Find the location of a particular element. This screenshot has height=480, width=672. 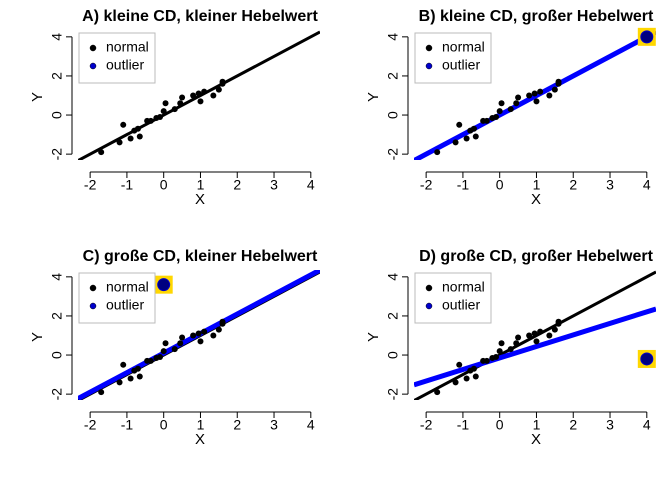

panel-title: C) große CD, kleiner Hebelwert is located at coordinates (200, 256).